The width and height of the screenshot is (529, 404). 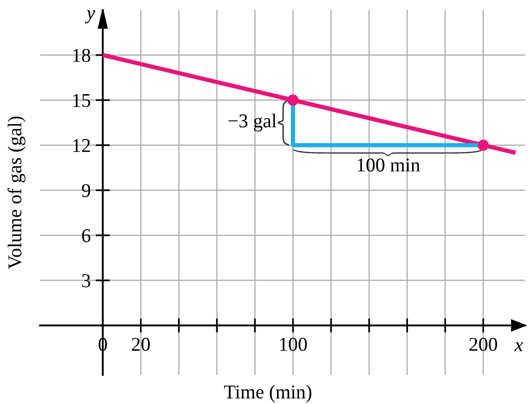 What do you see at coordinates (252, 123) in the screenshot?
I see `annotation: −3 gal` at bounding box center [252, 123].